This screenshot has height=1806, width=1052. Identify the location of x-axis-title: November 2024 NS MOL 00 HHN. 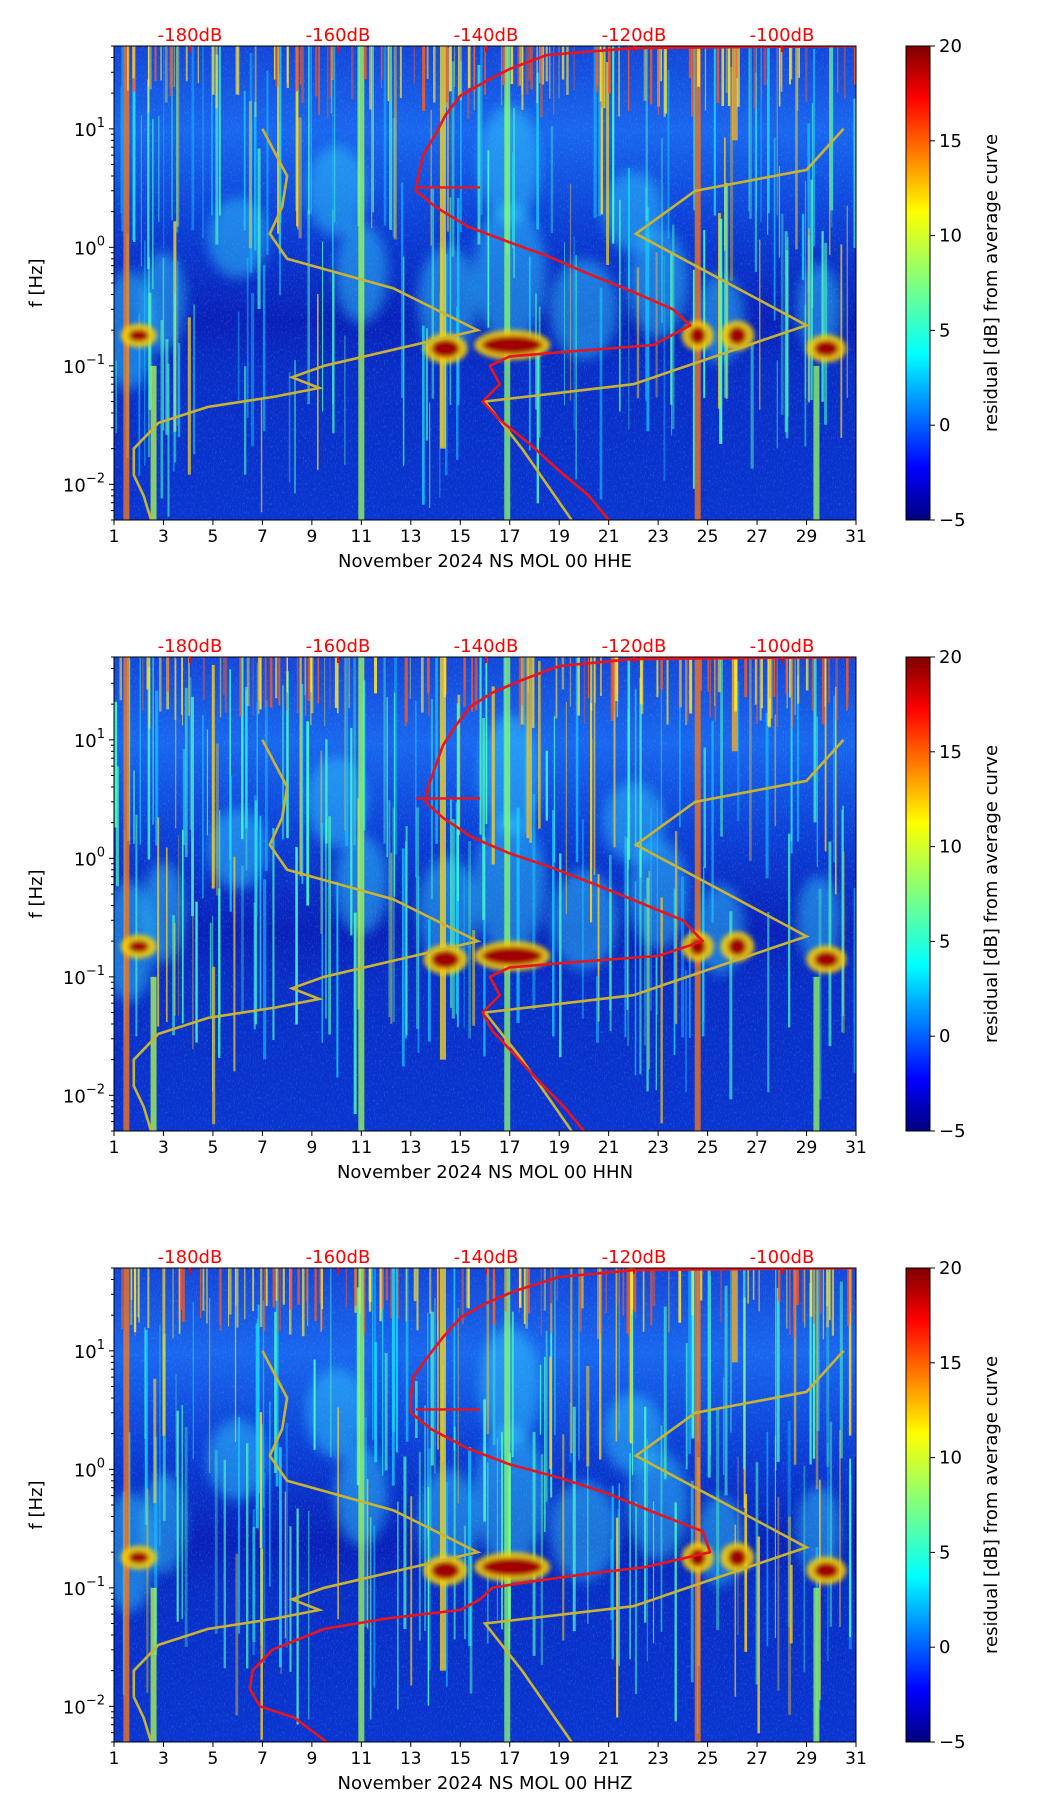
(485, 1172).